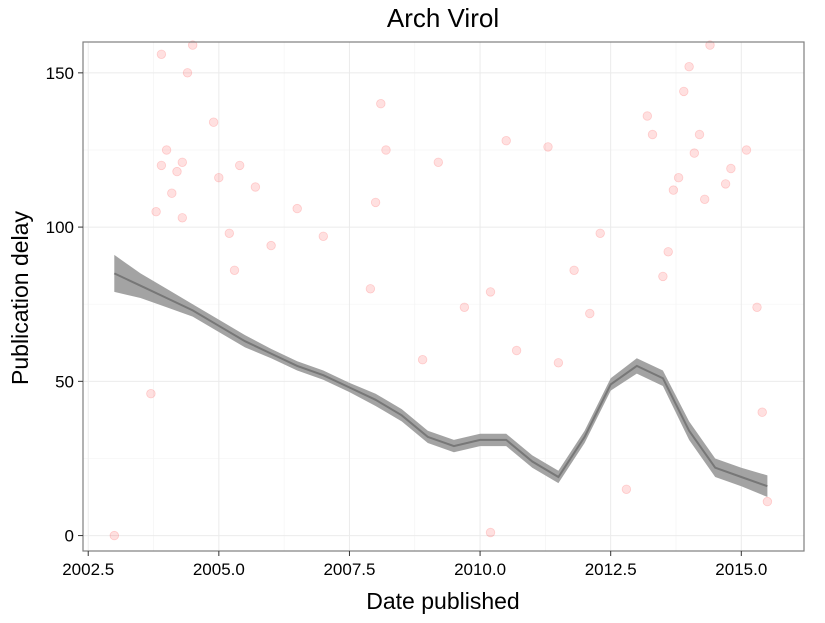  Describe the element at coordinates (64, 305) in the screenshot. I see `y-axis: 0 50 100 150` at that location.